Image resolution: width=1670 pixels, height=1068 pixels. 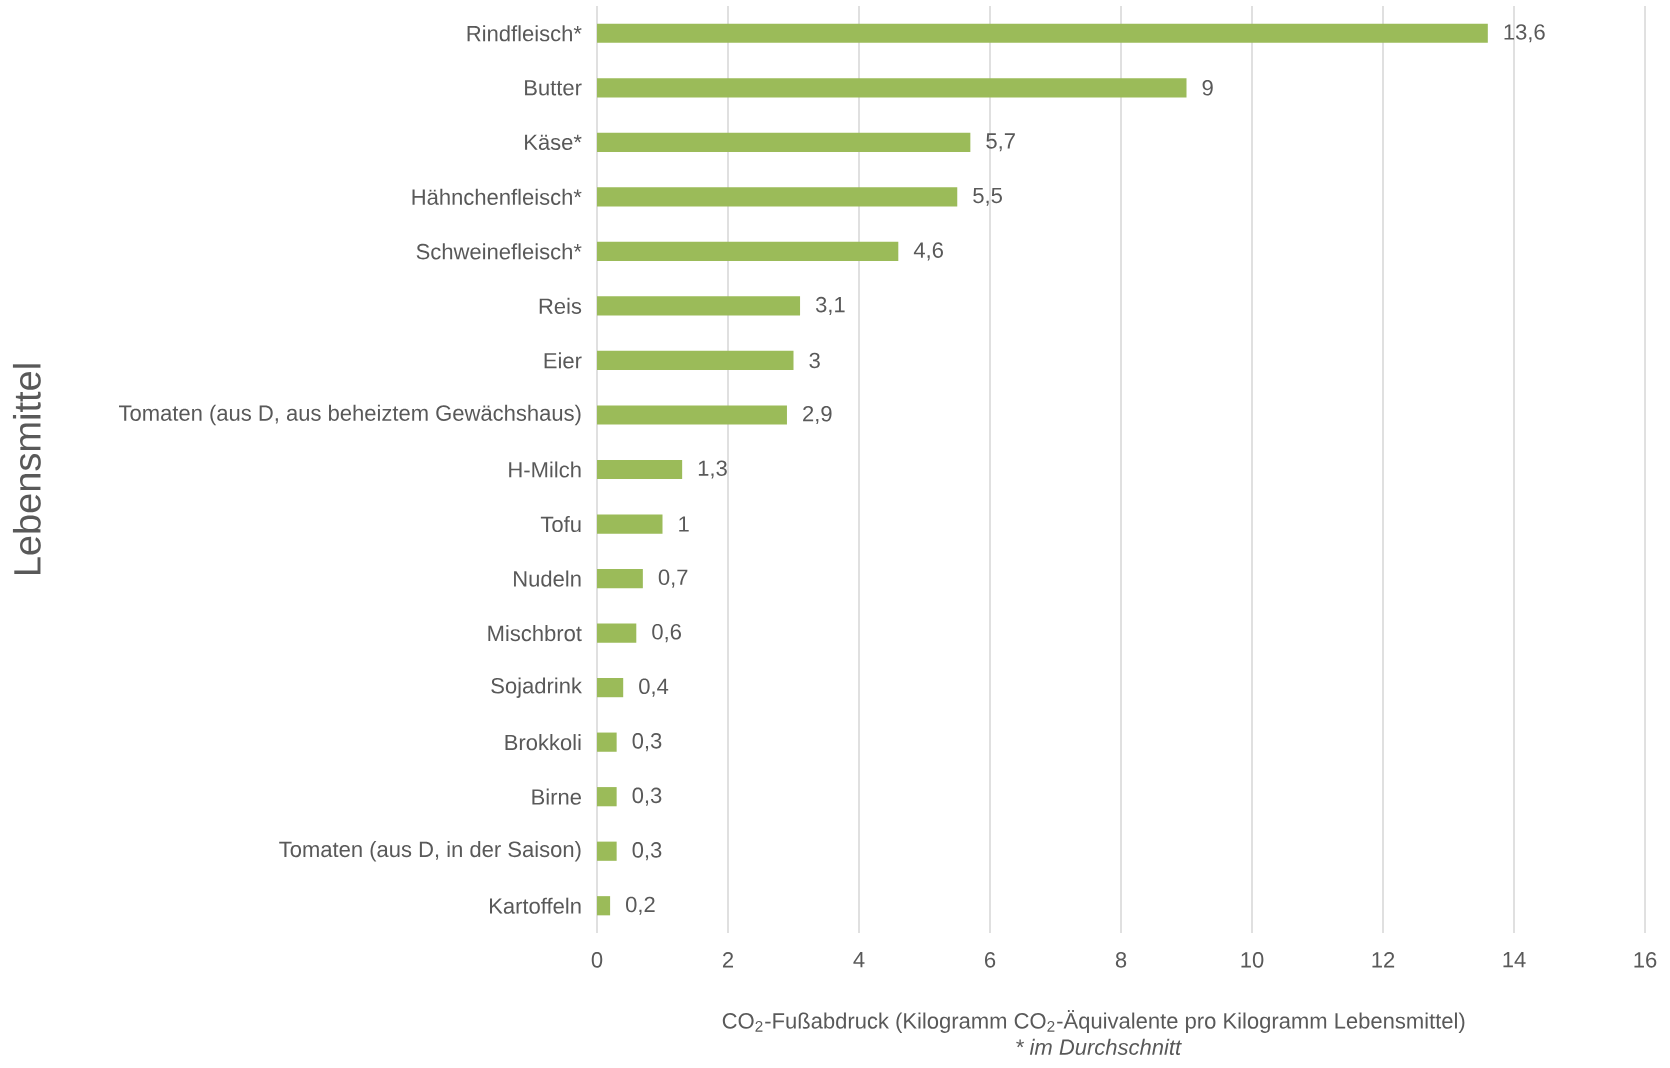 What do you see at coordinates (1000, 142) in the screenshot?
I see `data-label: 5,7` at bounding box center [1000, 142].